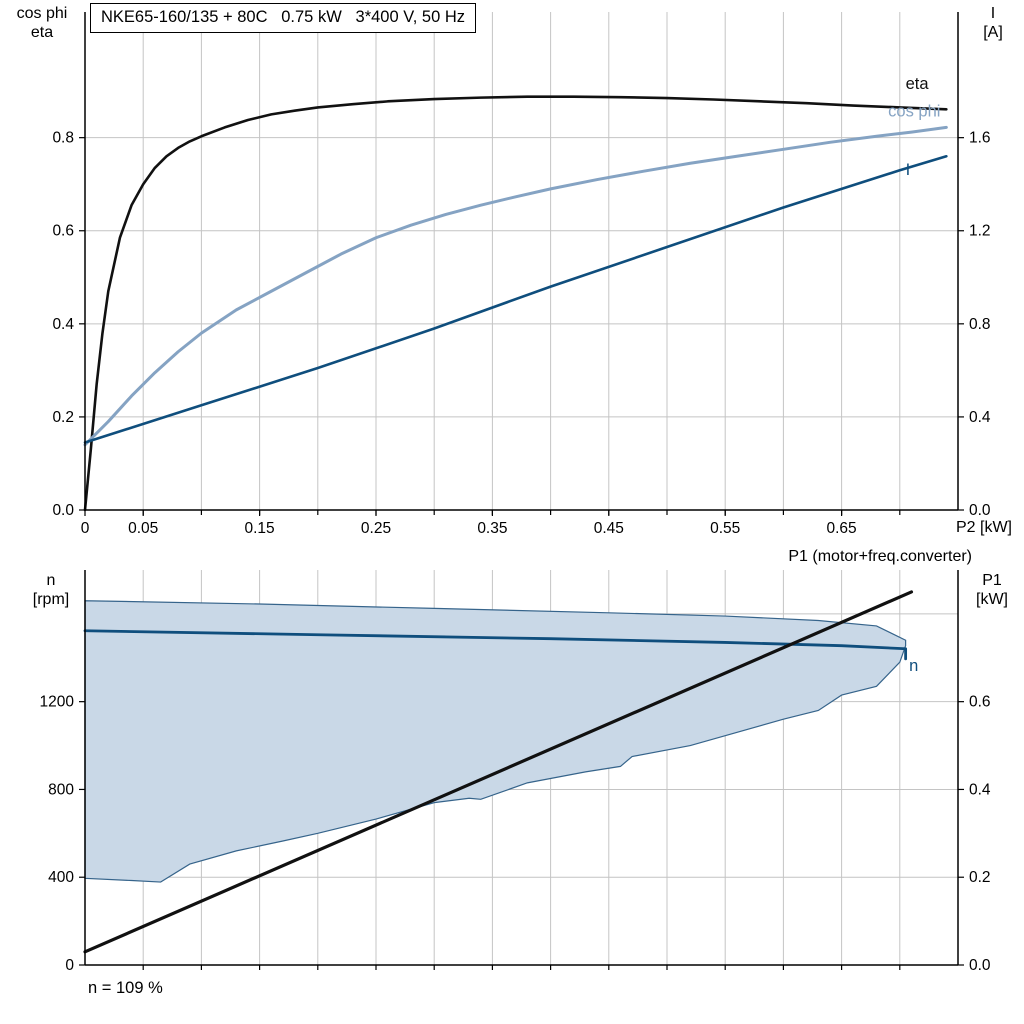 The height and width of the screenshot is (1024, 1024). I want to click on svg-text: 1200, so click(57, 702).